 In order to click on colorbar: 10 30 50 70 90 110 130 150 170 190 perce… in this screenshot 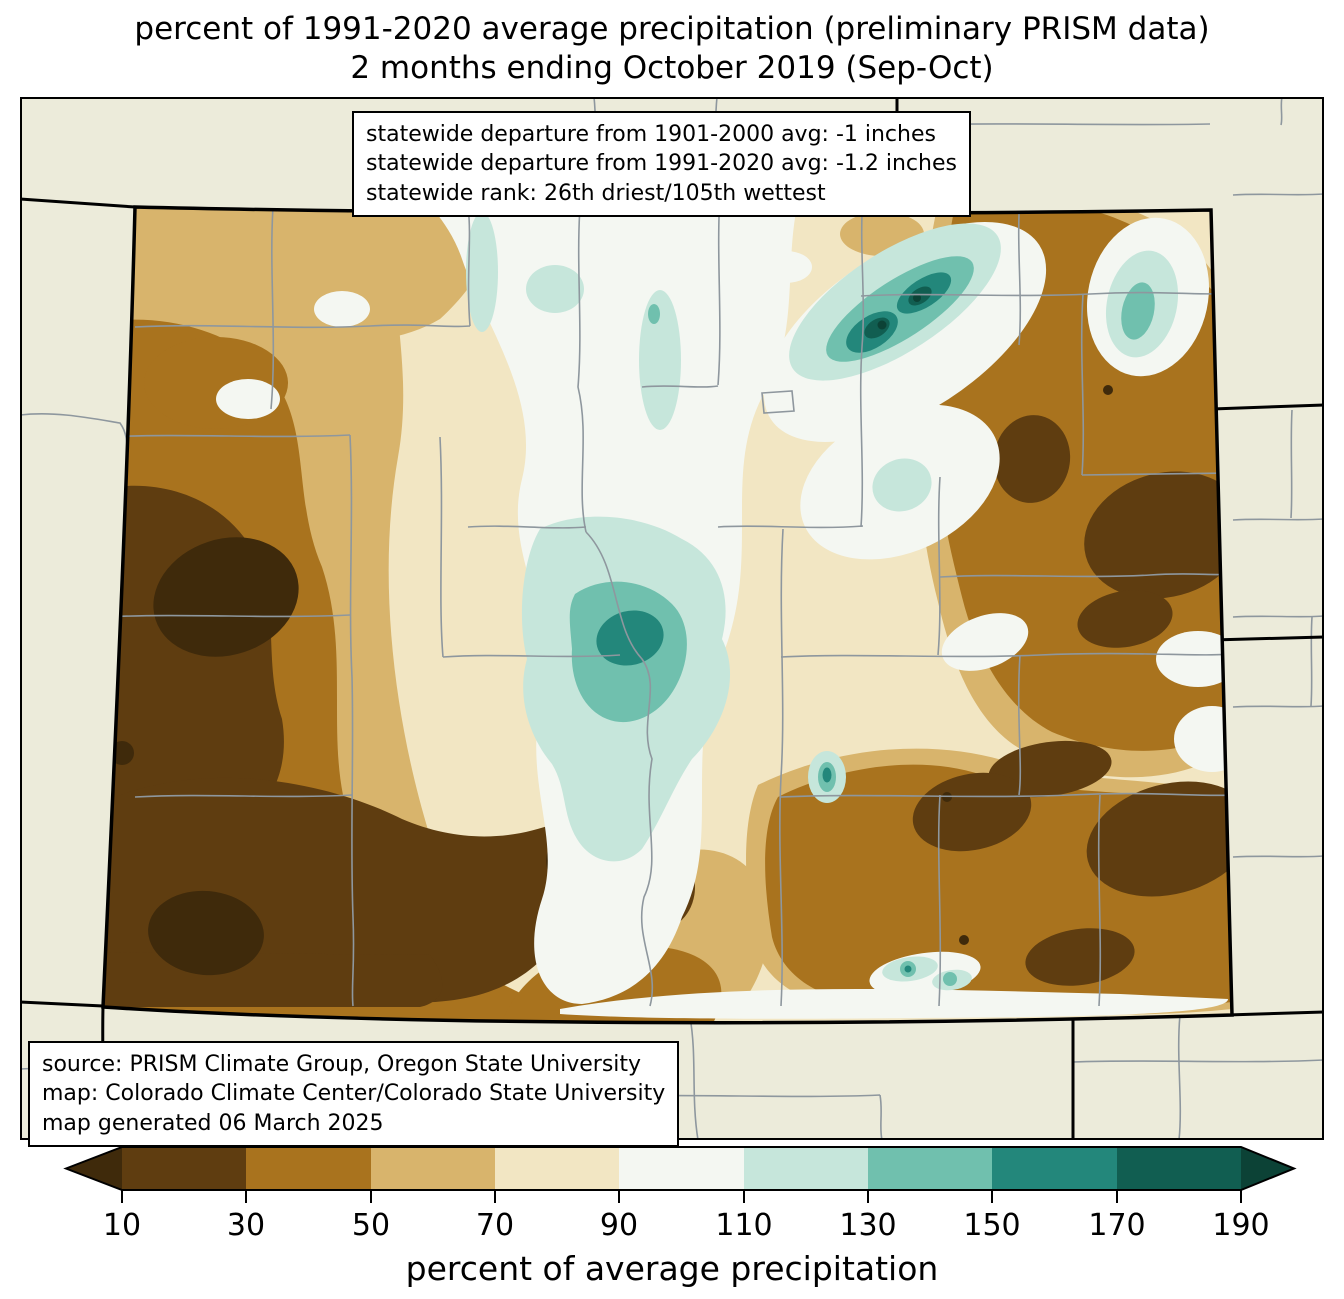, I will do `click(680, 1217)`.